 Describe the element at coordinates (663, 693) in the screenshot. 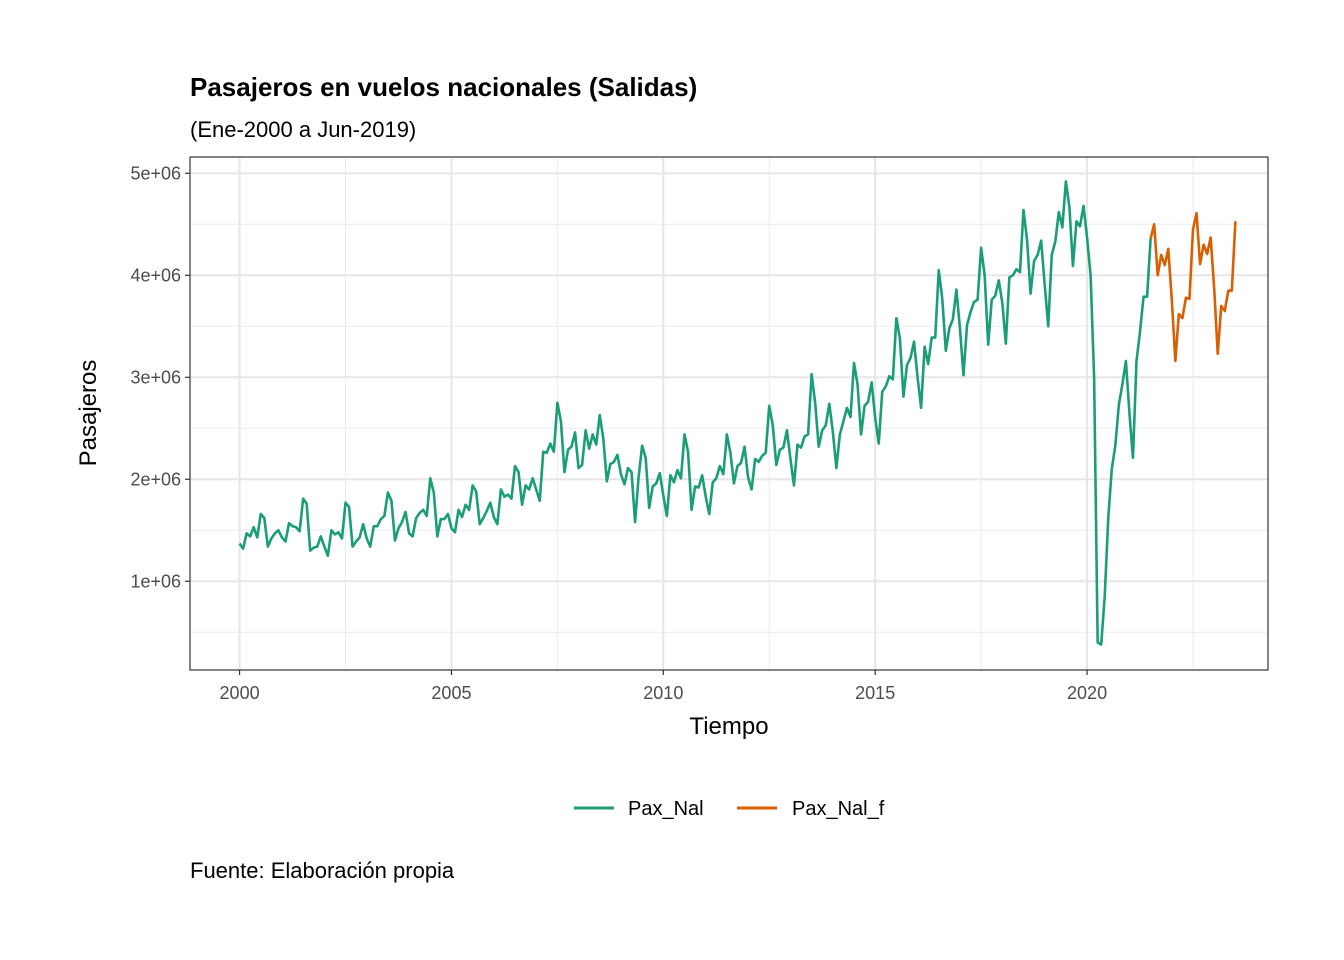

I see `x-tick-label: 2010` at that location.